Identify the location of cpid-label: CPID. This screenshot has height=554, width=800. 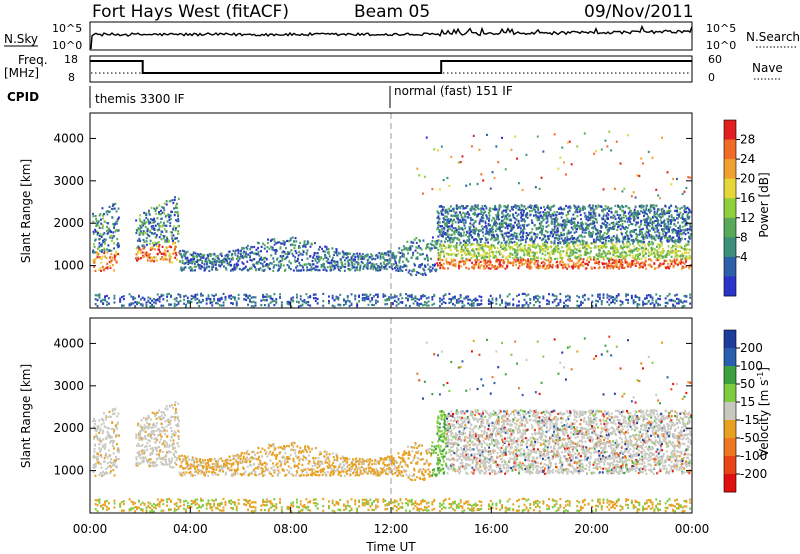
(23, 97).